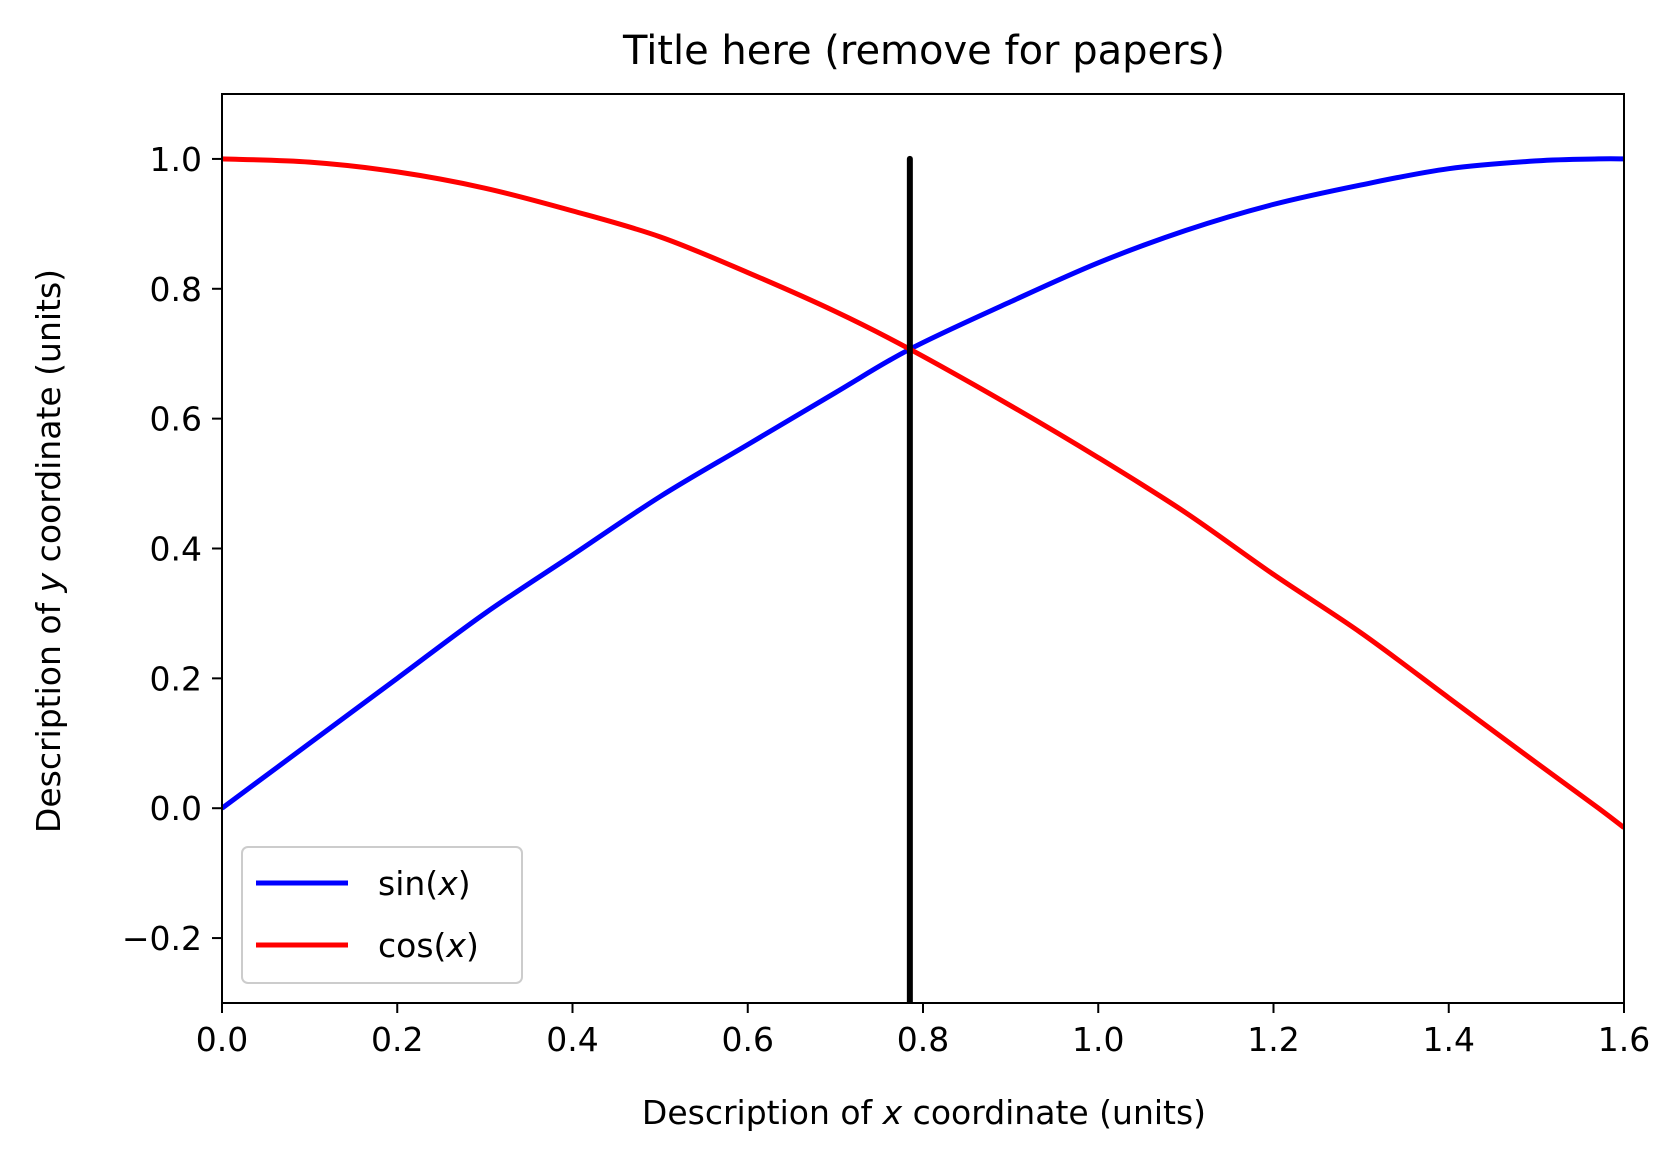 The width and height of the screenshot is (1677, 1158). What do you see at coordinates (176, 159) in the screenshot?
I see `y-tick-label: 1.0` at bounding box center [176, 159].